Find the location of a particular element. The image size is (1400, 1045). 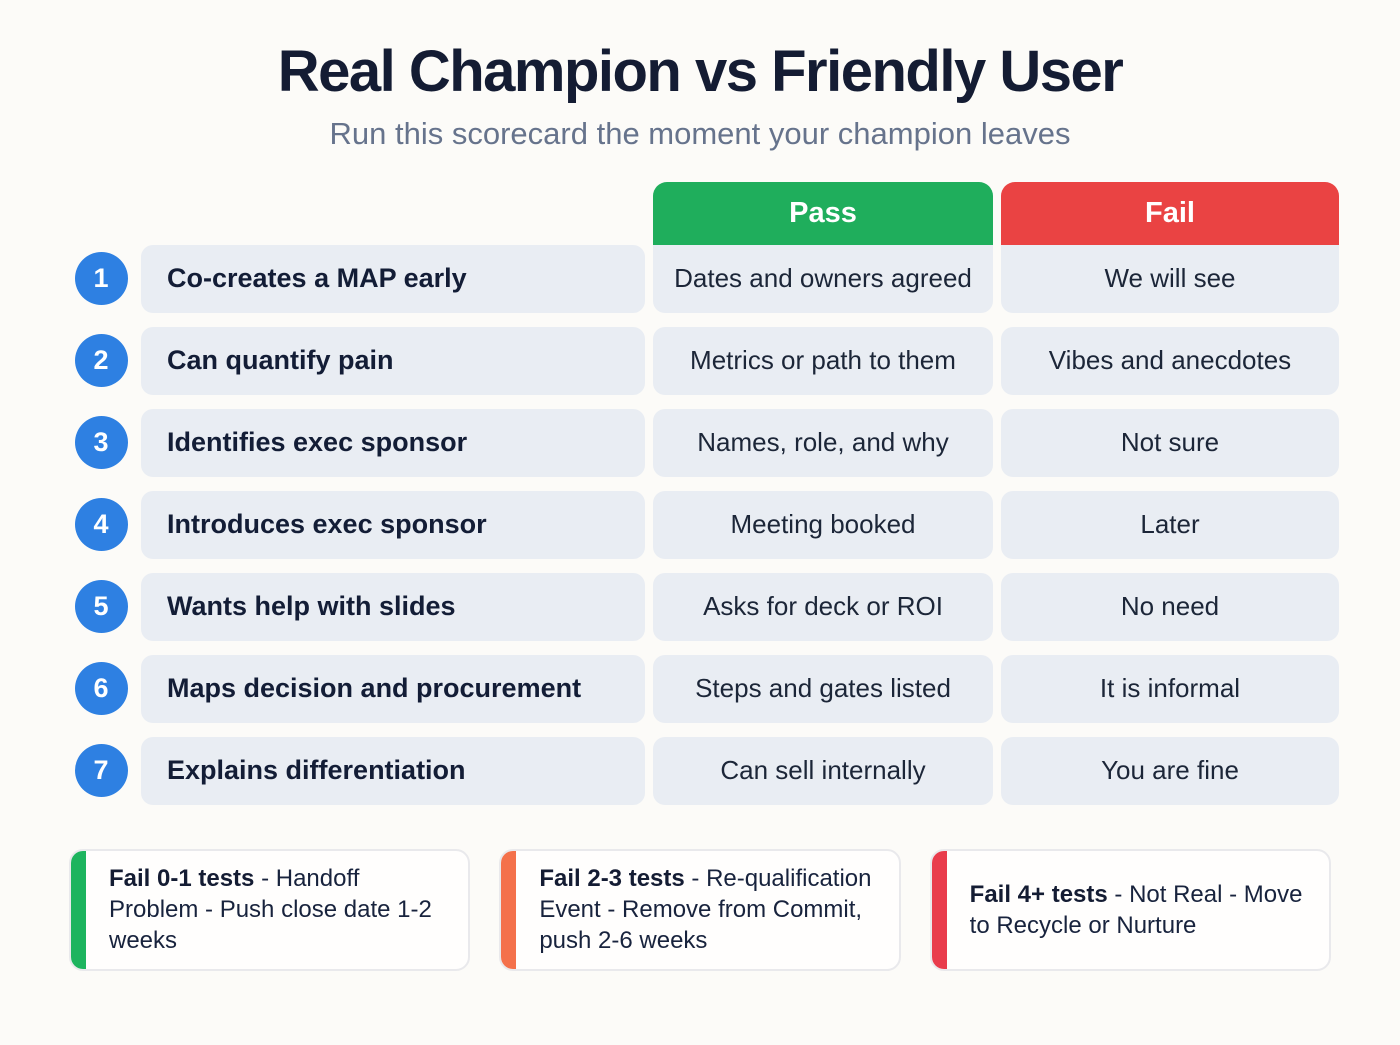

pass-cell: Can sell internally is located at coordinates (823, 770).